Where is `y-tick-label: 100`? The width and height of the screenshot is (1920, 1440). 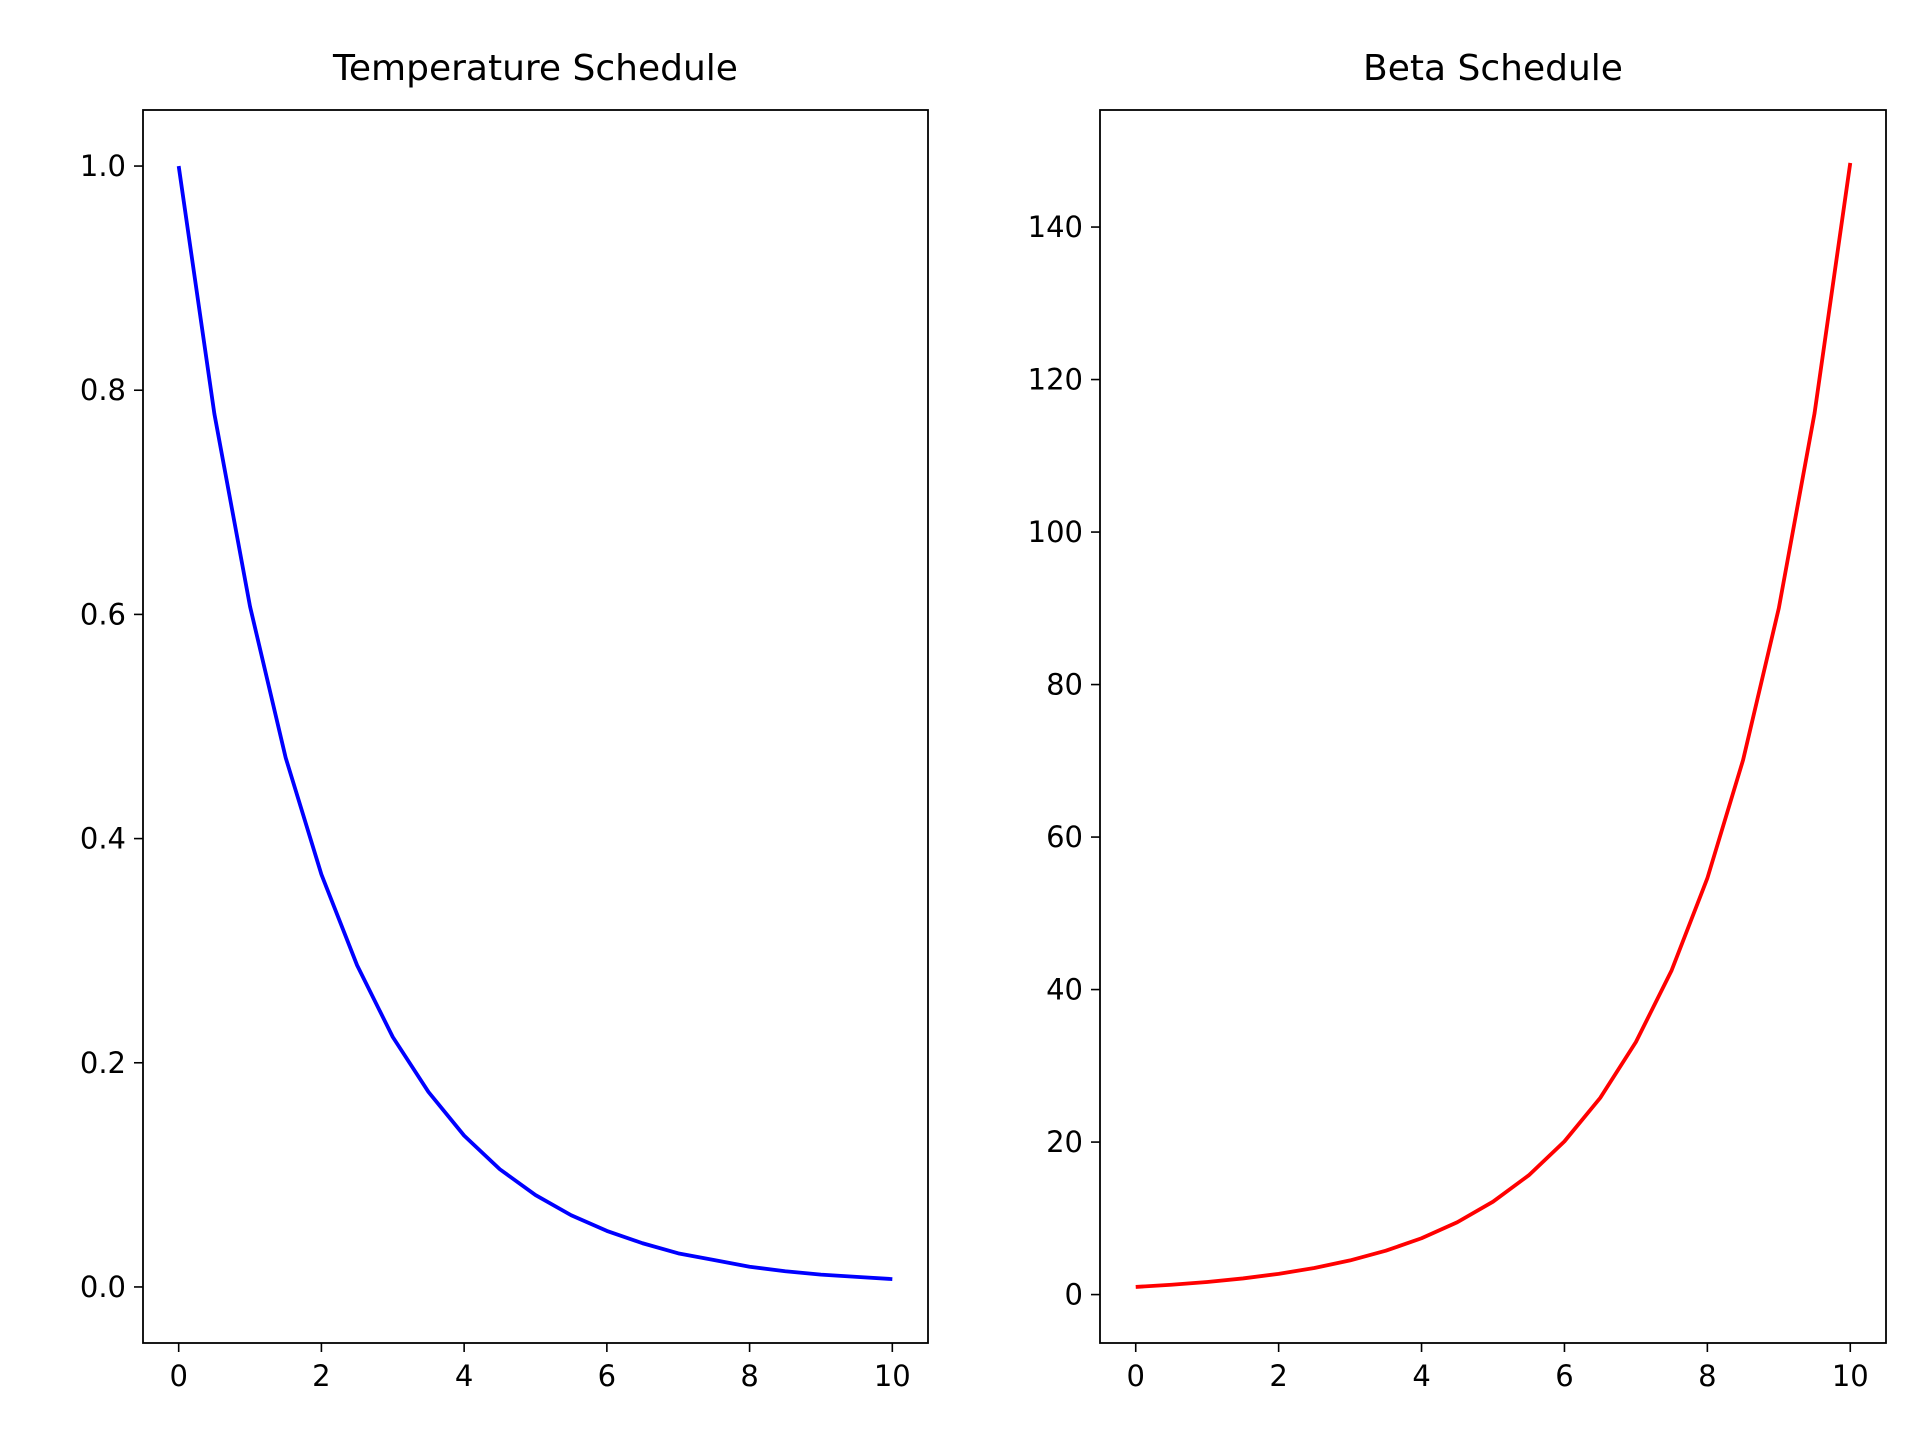
y-tick-label: 100 is located at coordinates (1055, 532).